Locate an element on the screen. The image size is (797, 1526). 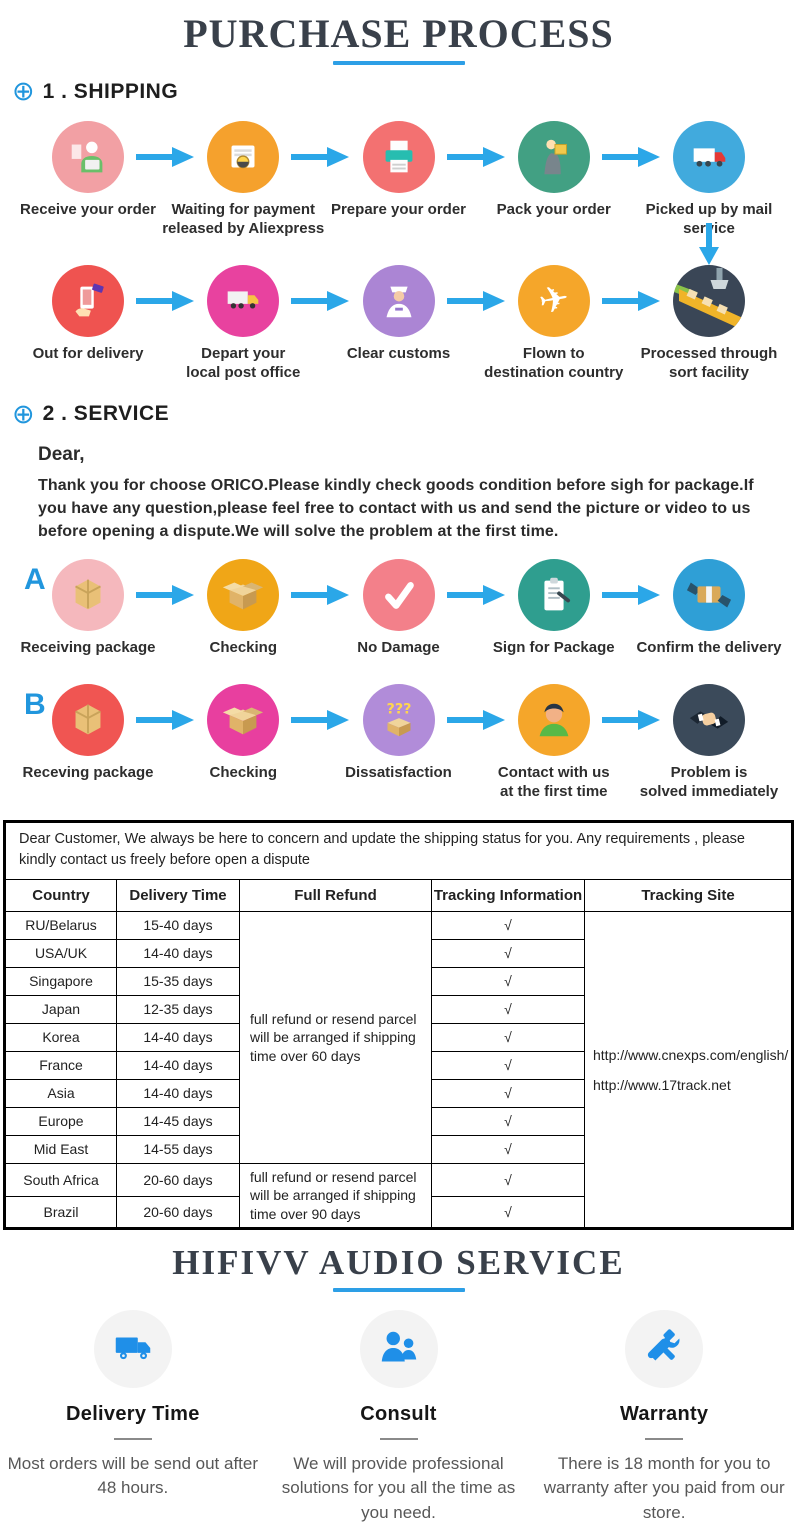
check-icon is located at coordinates (399, 596).